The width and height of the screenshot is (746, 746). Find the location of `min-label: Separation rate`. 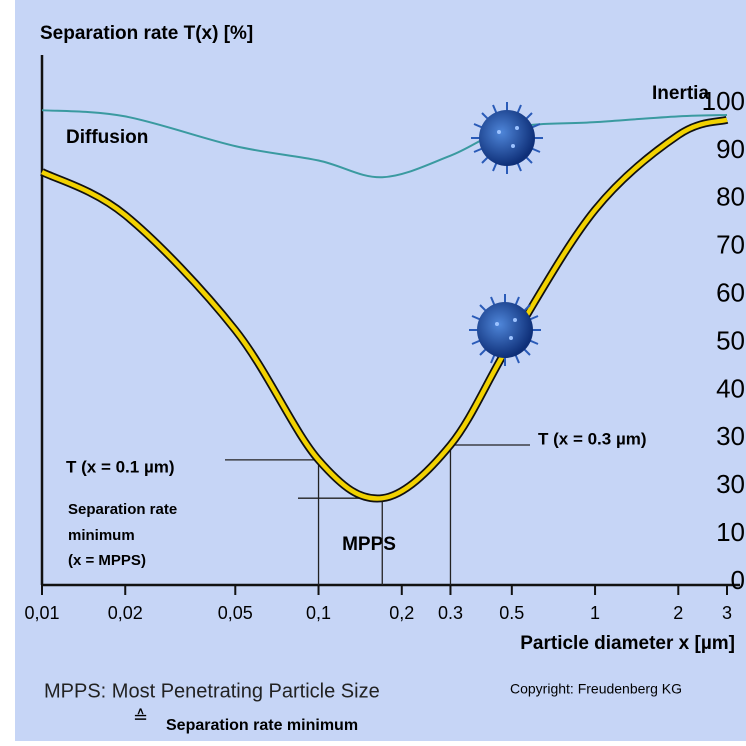

min-label: Separation rate is located at coordinates (122, 509).